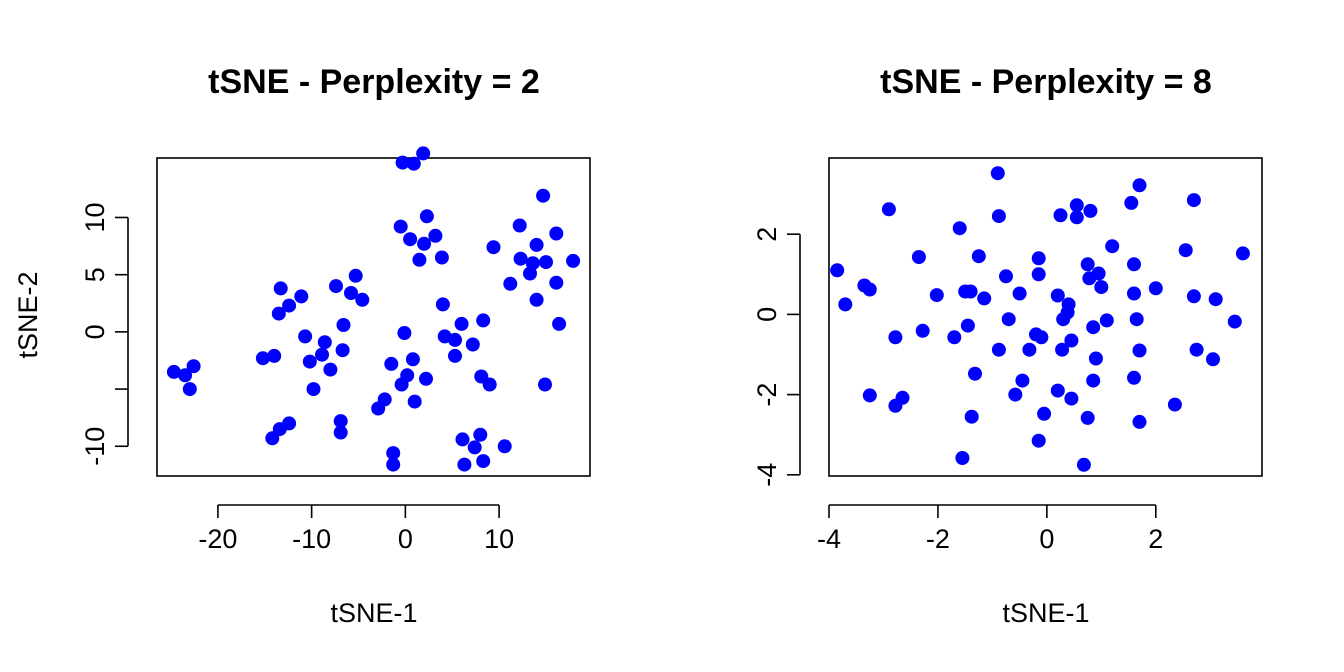 The image size is (1344, 672). I want to click on y-tick-label: -2, so click(767, 395).